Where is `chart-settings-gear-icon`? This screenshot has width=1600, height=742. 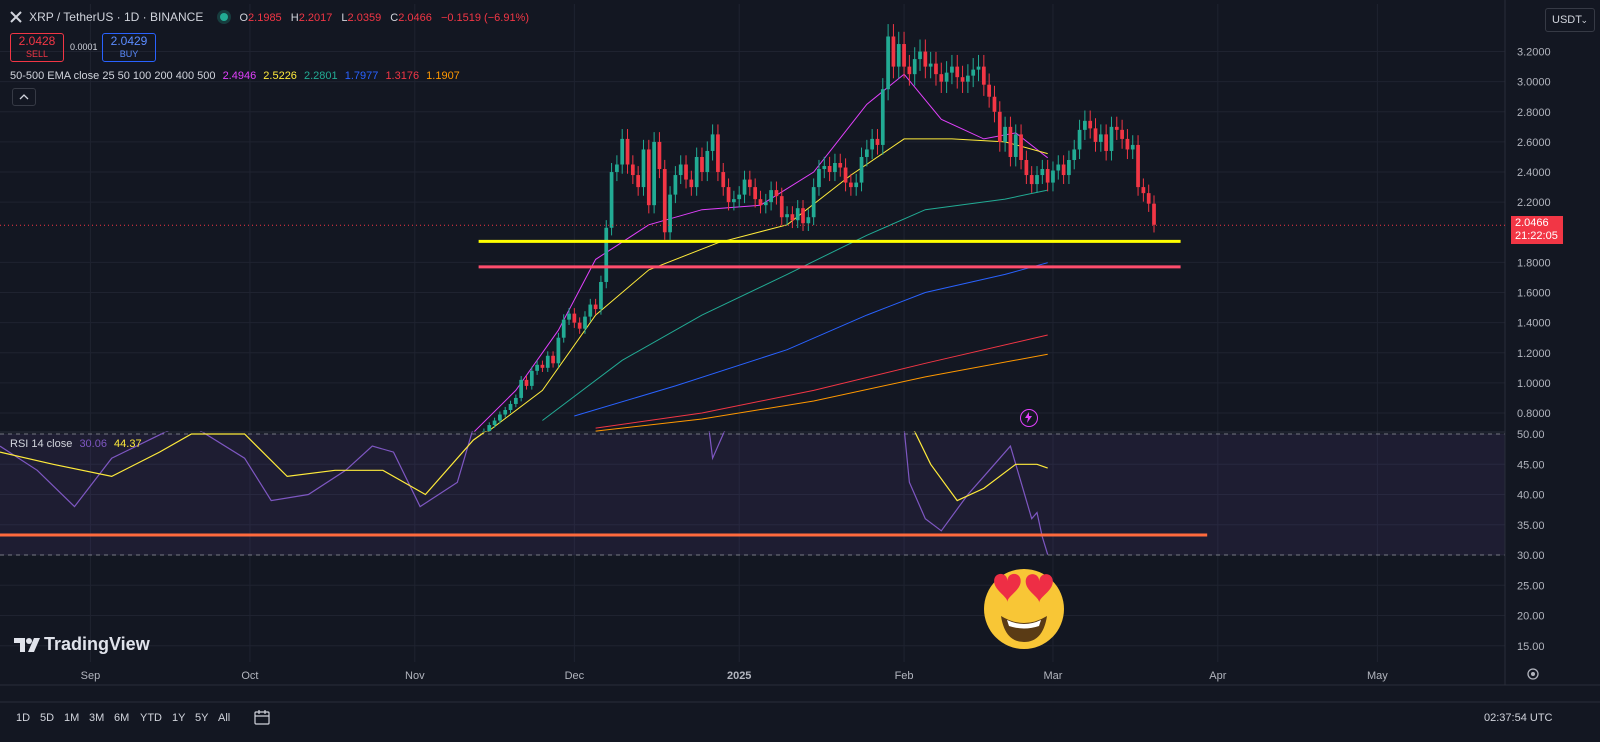
chart-settings-gear-icon is located at coordinates (1533, 676).